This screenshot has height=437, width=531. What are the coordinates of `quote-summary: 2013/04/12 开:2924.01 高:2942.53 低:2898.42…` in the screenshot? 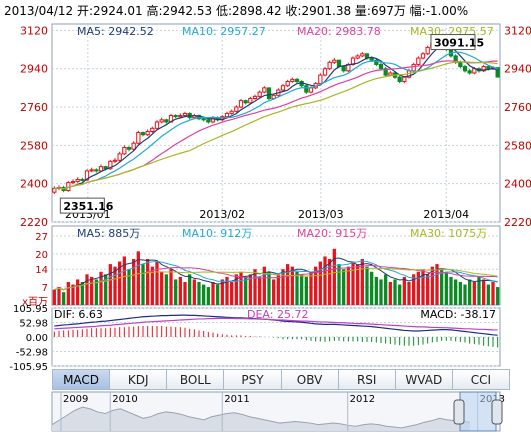 It's located at (236, 11).